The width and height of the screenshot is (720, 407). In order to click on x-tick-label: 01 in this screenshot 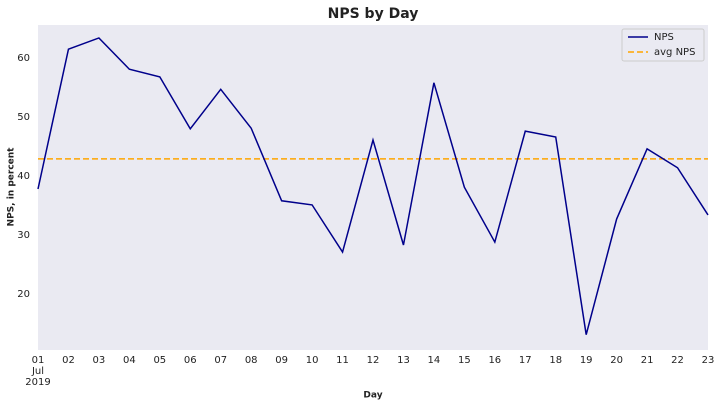, I will do `click(38, 360)`.